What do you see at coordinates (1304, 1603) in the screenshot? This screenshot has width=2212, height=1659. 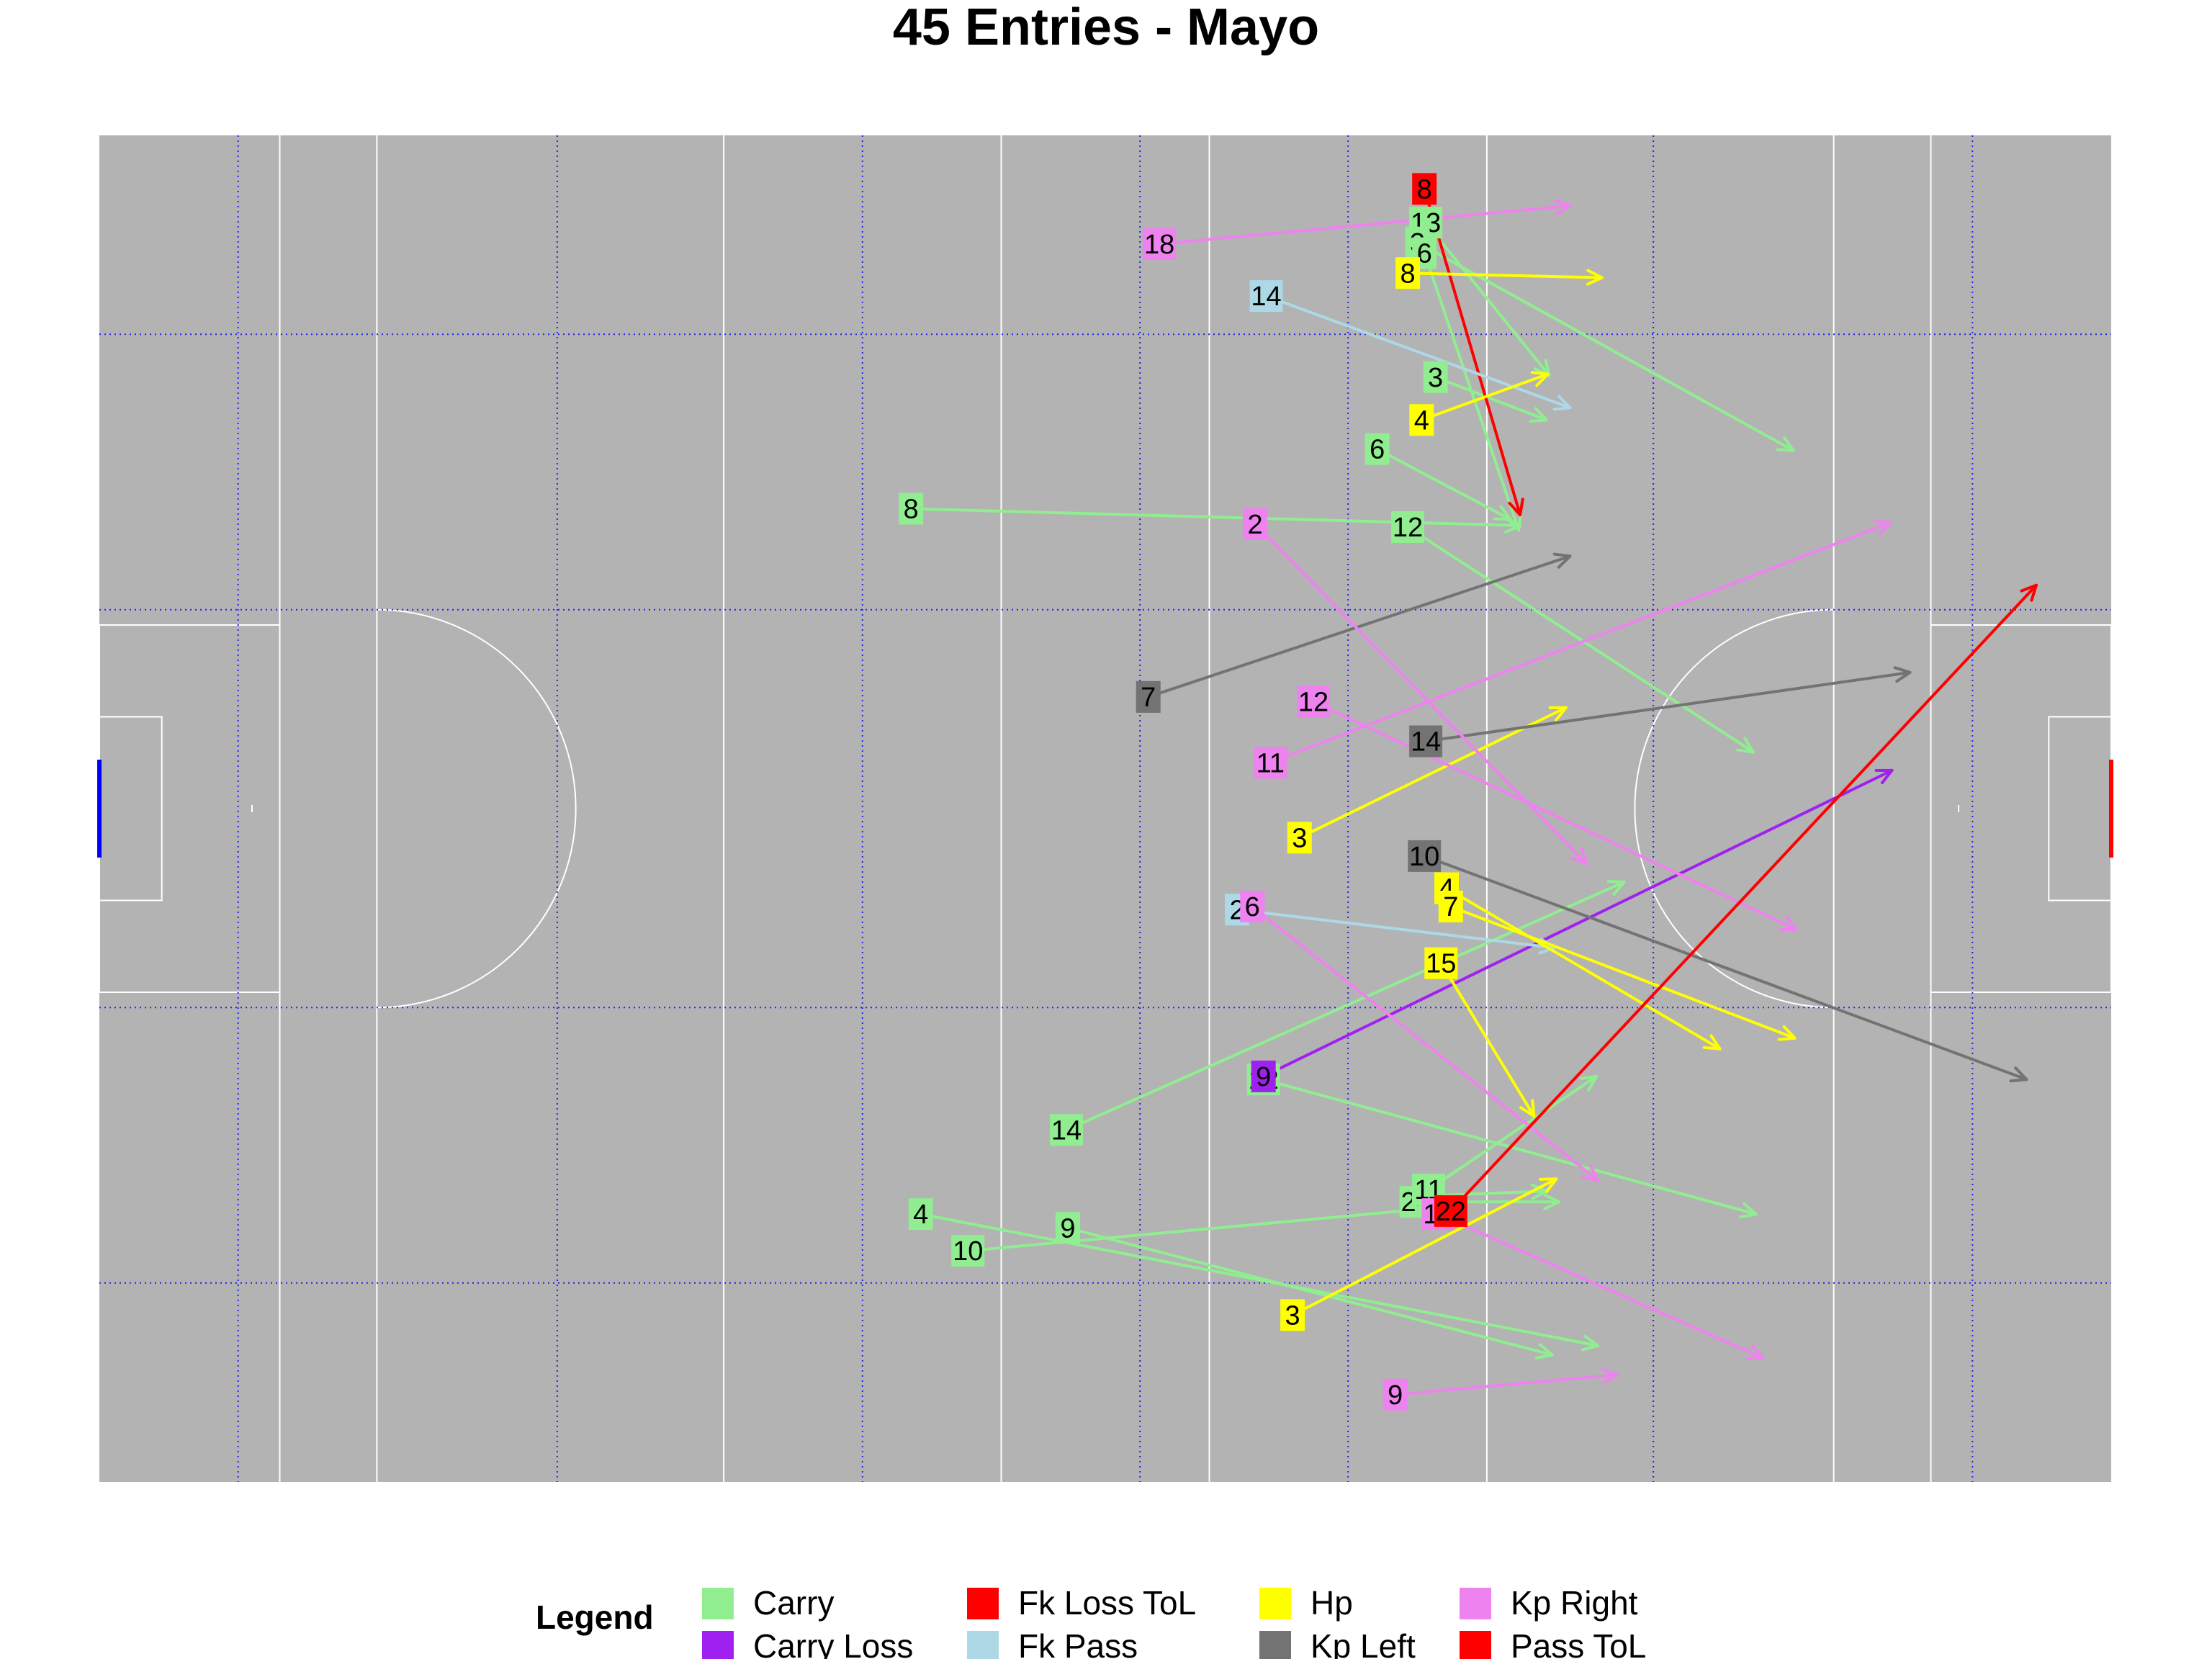 I see `legend-item: Hp` at bounding box center [1304, 1603].